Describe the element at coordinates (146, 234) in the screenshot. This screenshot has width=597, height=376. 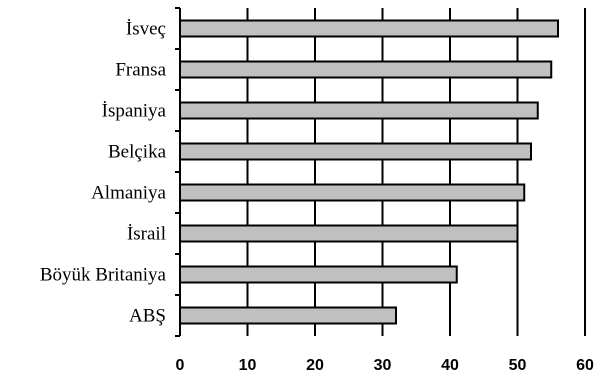
I see `category-label-5: İsrail` at that location.